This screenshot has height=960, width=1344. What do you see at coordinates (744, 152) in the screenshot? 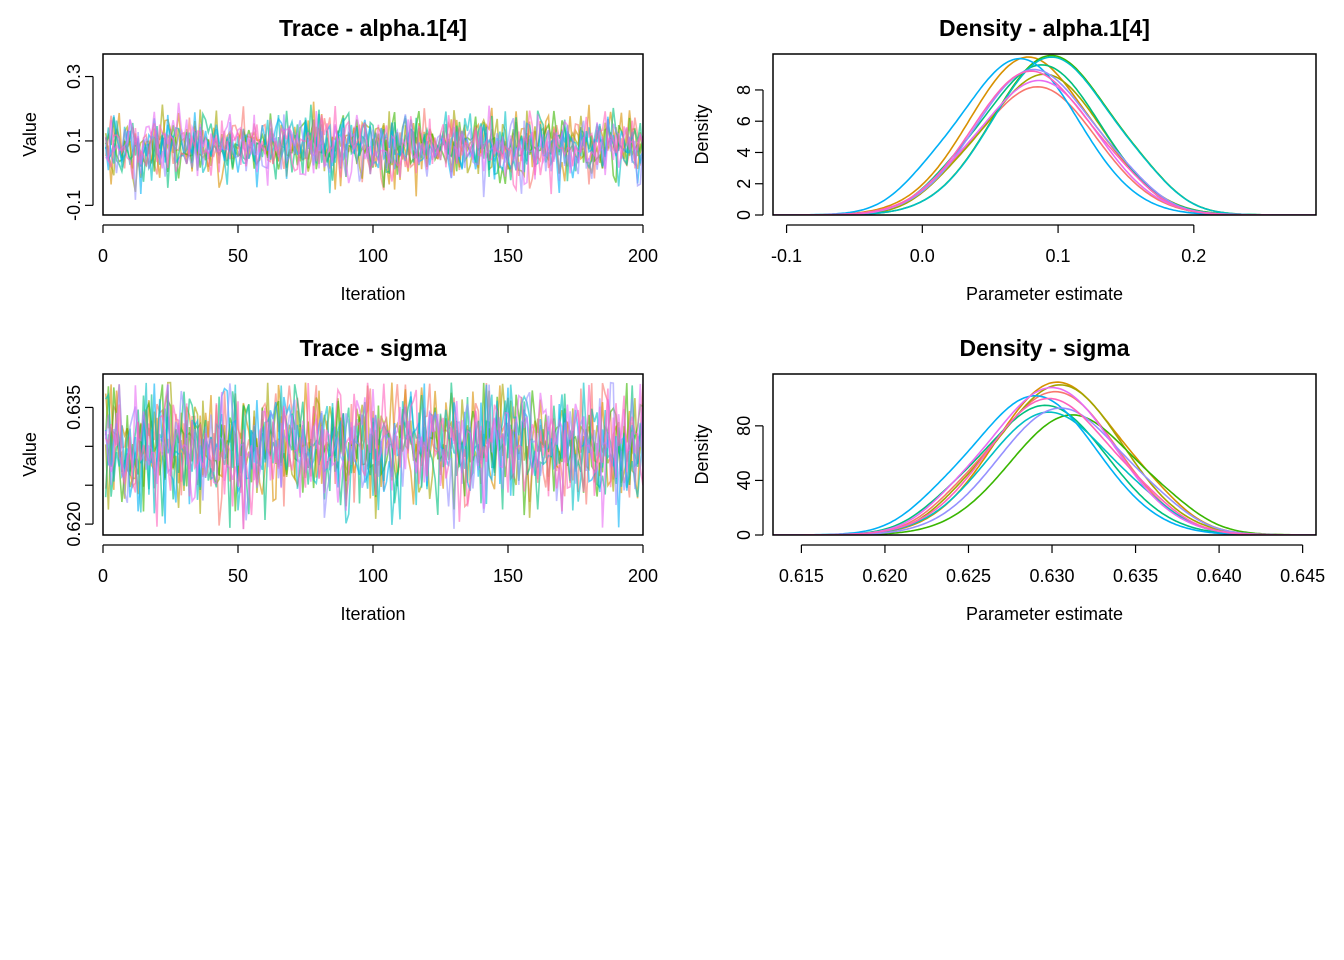
I see `y-tick-label: 4` at bounding box center [744, 152].